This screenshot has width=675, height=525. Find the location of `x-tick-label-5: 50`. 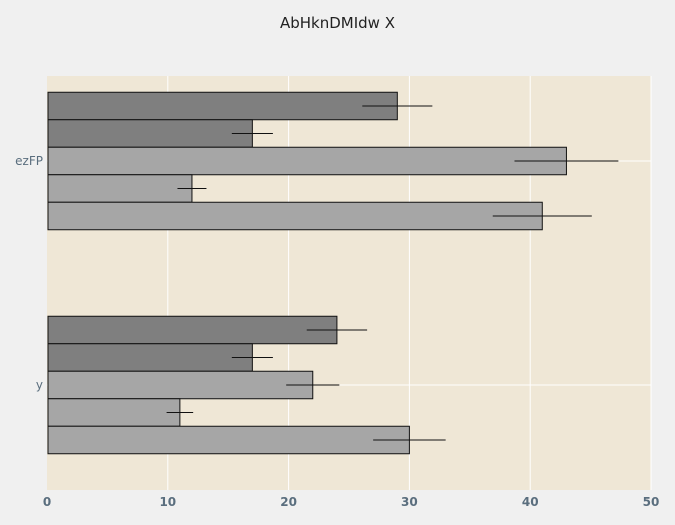

x-tick-label-5: 50 is located at coordinates (651, 502).